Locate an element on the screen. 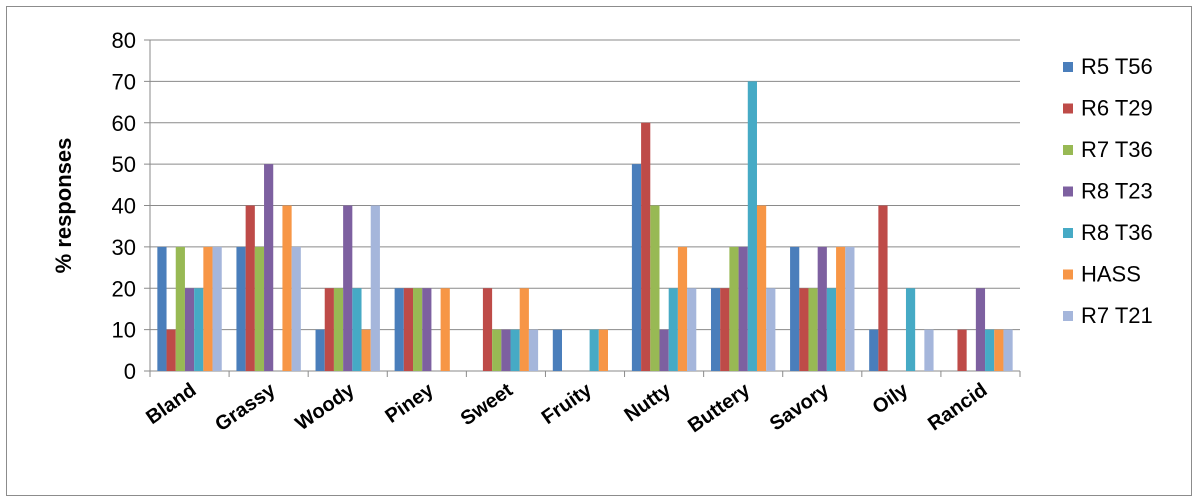  bar-nutty-r8-t36 is located at coordinates (673, 329).